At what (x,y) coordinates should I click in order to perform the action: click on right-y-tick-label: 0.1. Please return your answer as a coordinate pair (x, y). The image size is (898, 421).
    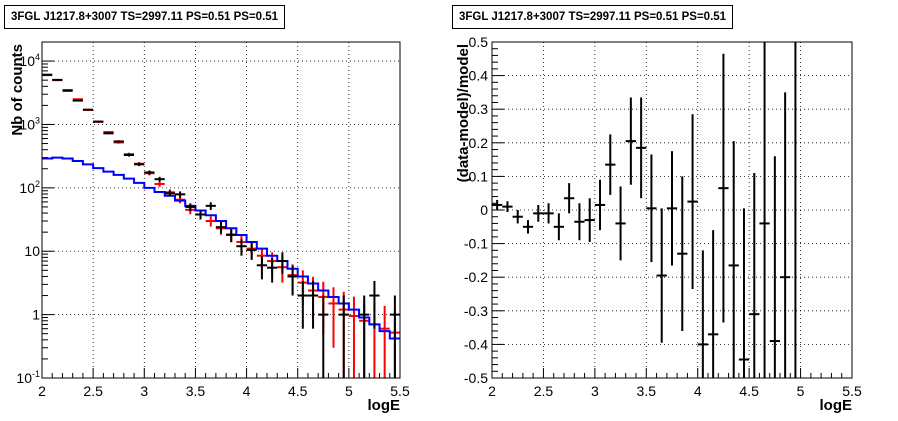
    Looking at the image, I should click on (479, 176).